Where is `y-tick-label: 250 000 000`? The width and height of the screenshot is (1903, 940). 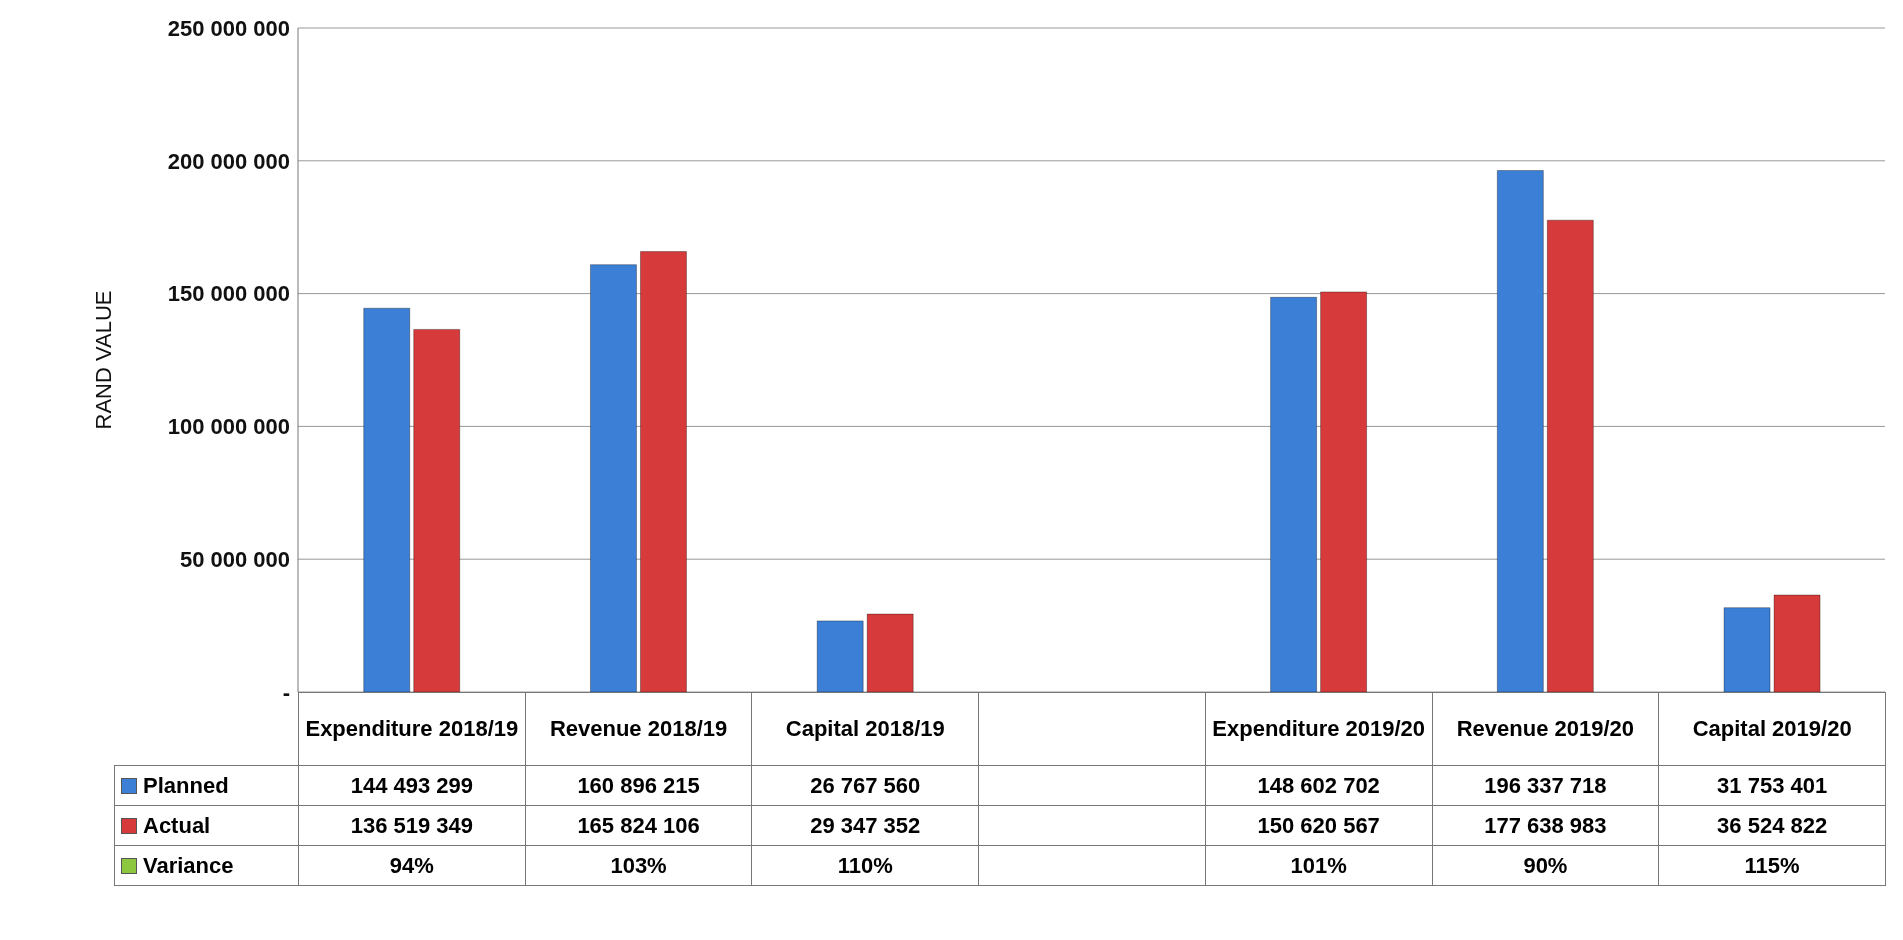 y-tick-label: 250 000 000 is located at coordinates (228, 28).